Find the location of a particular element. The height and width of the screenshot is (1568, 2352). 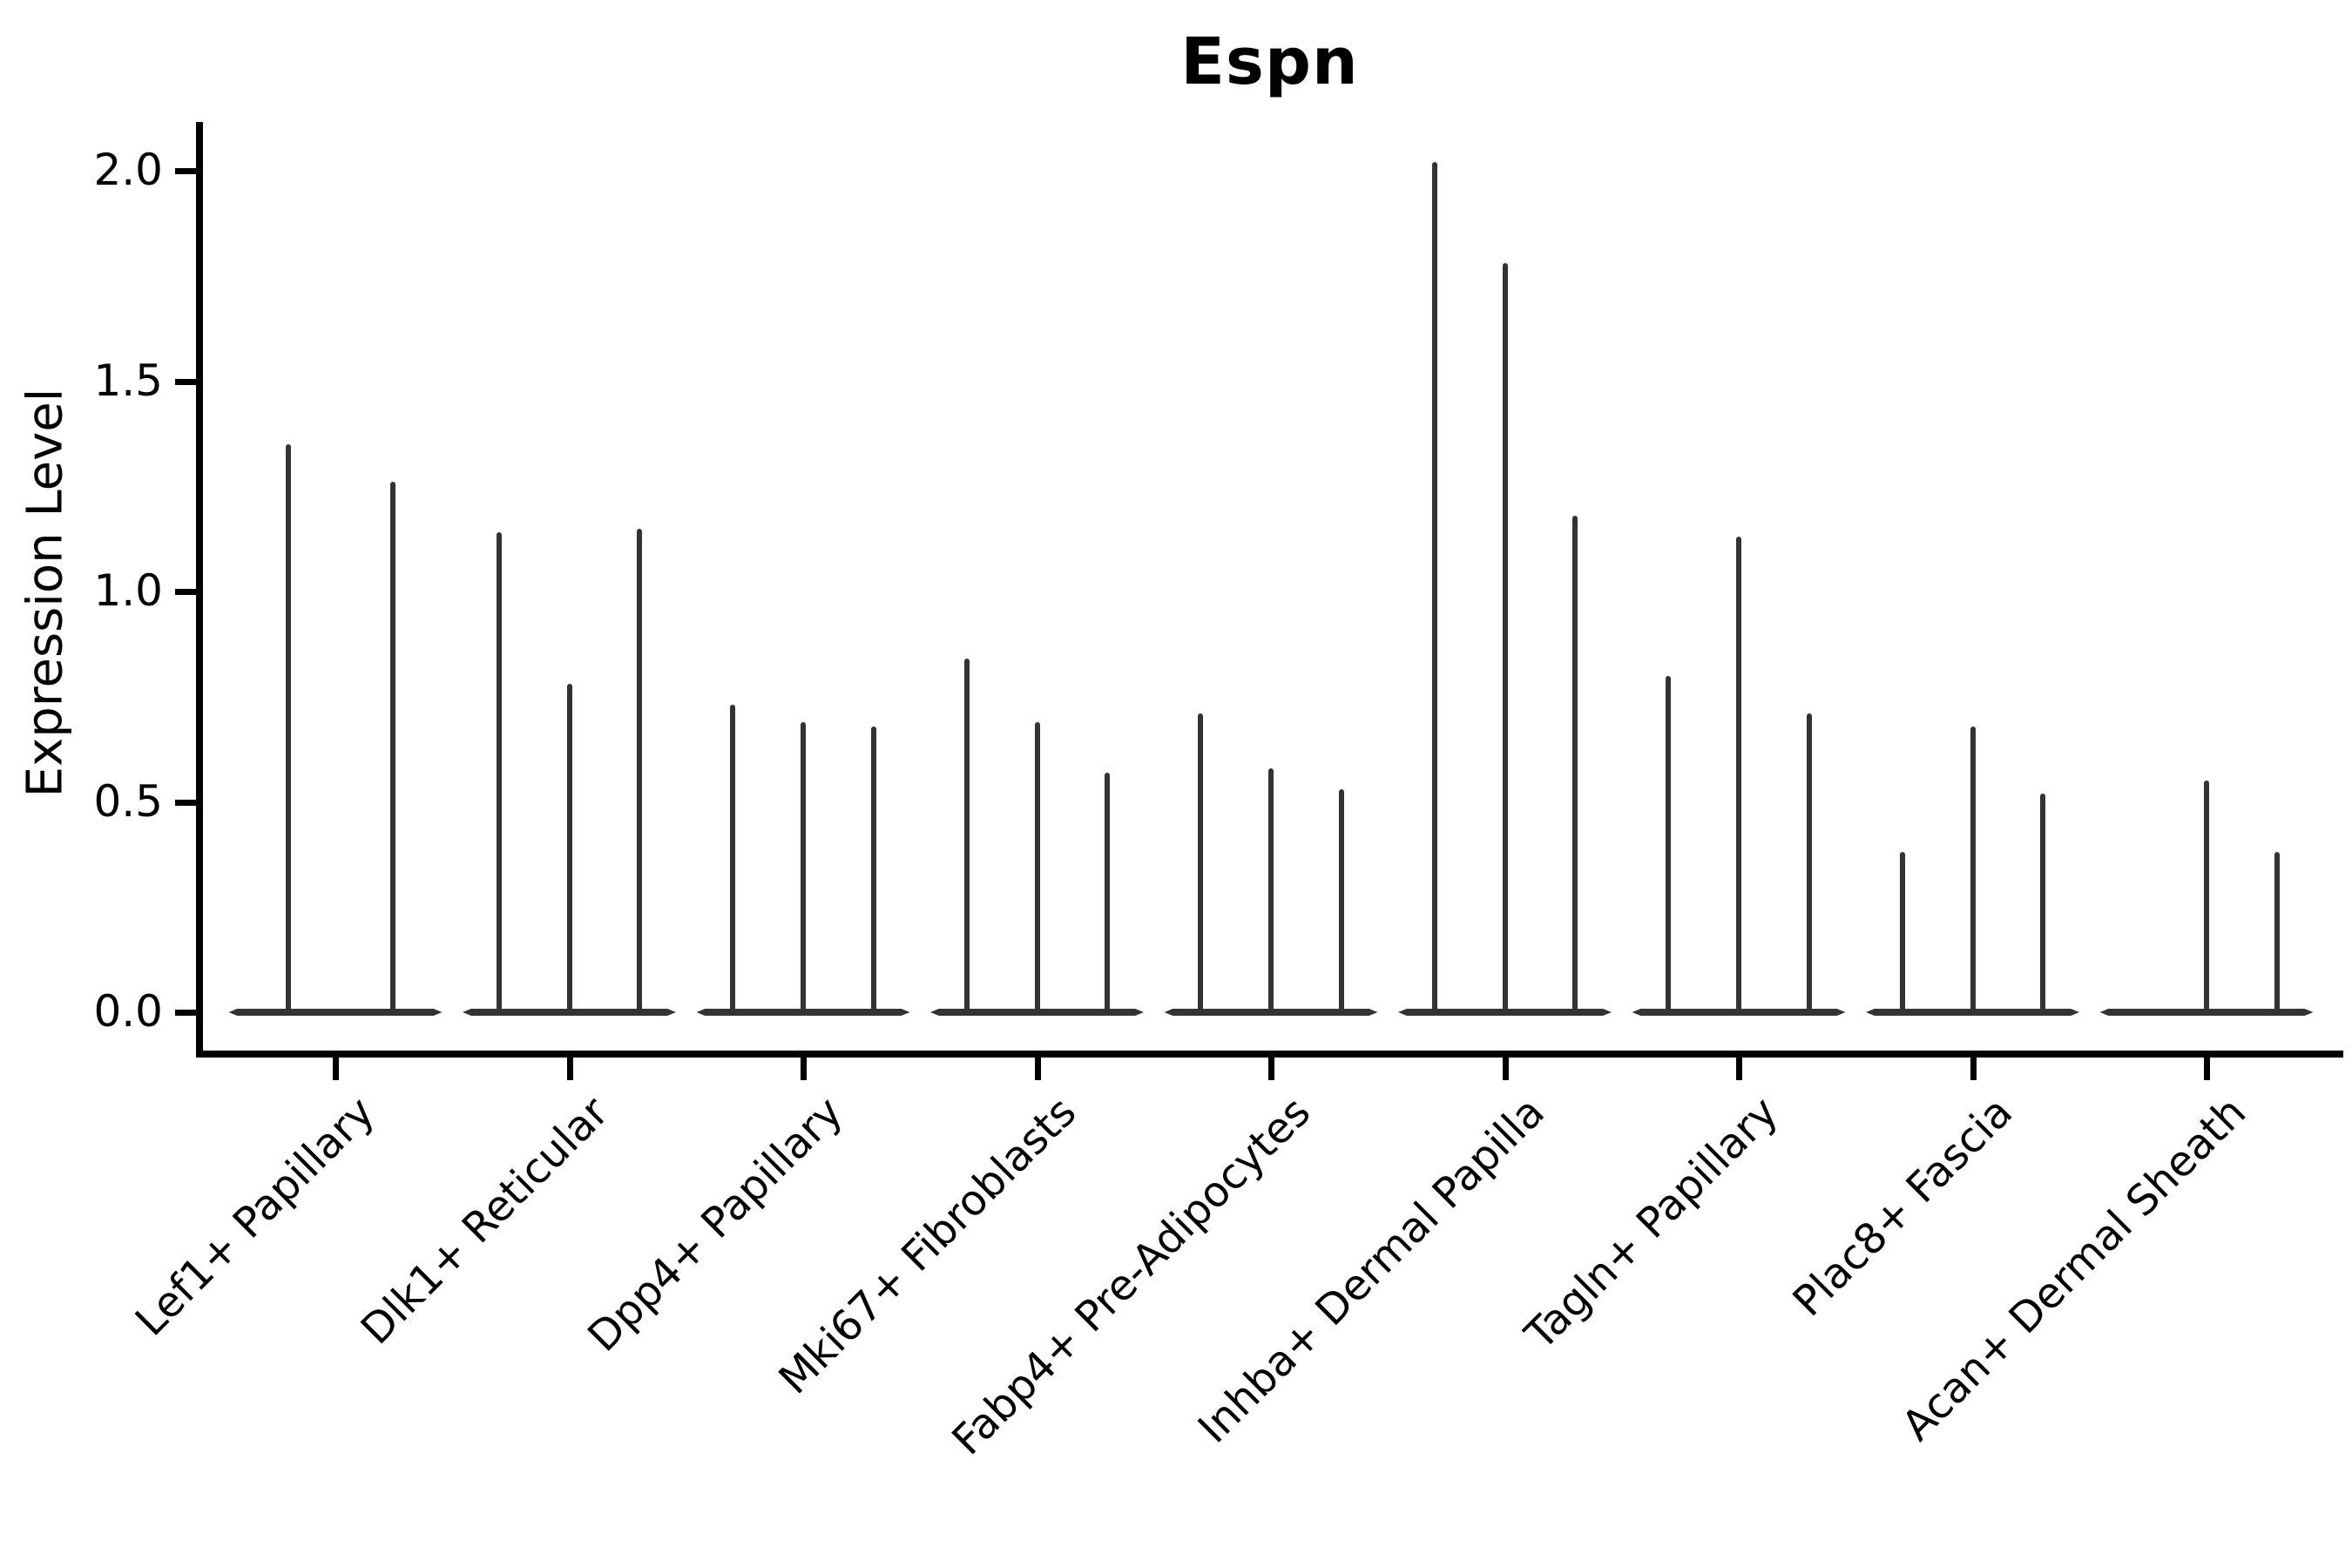

y-tick-label: 0.0 is located at coordinates (128, 1012).